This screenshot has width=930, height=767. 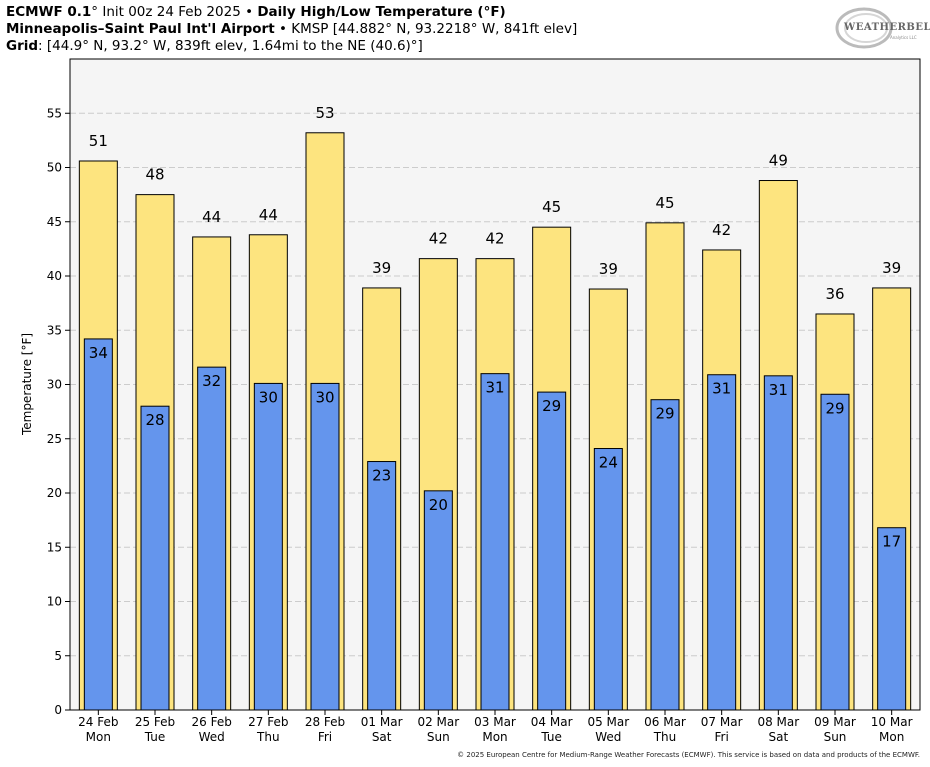 What do you see at coordinates (54, 113) in the screenshot?
I see `y-tick-label: 55` at bounding box center [54, 113].